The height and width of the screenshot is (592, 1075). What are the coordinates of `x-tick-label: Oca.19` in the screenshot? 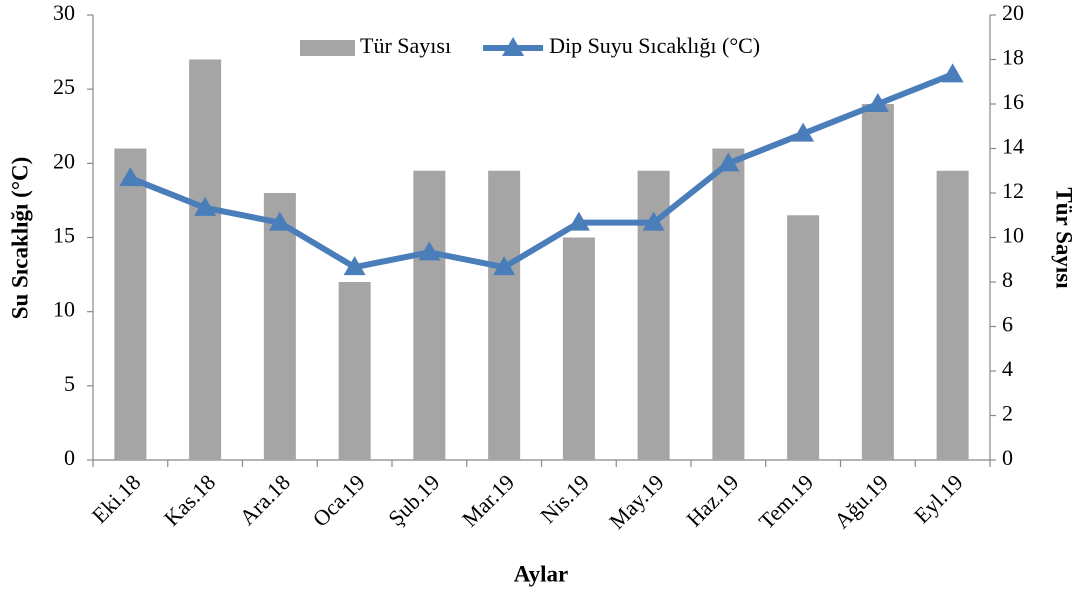 It's located at (339, 500).